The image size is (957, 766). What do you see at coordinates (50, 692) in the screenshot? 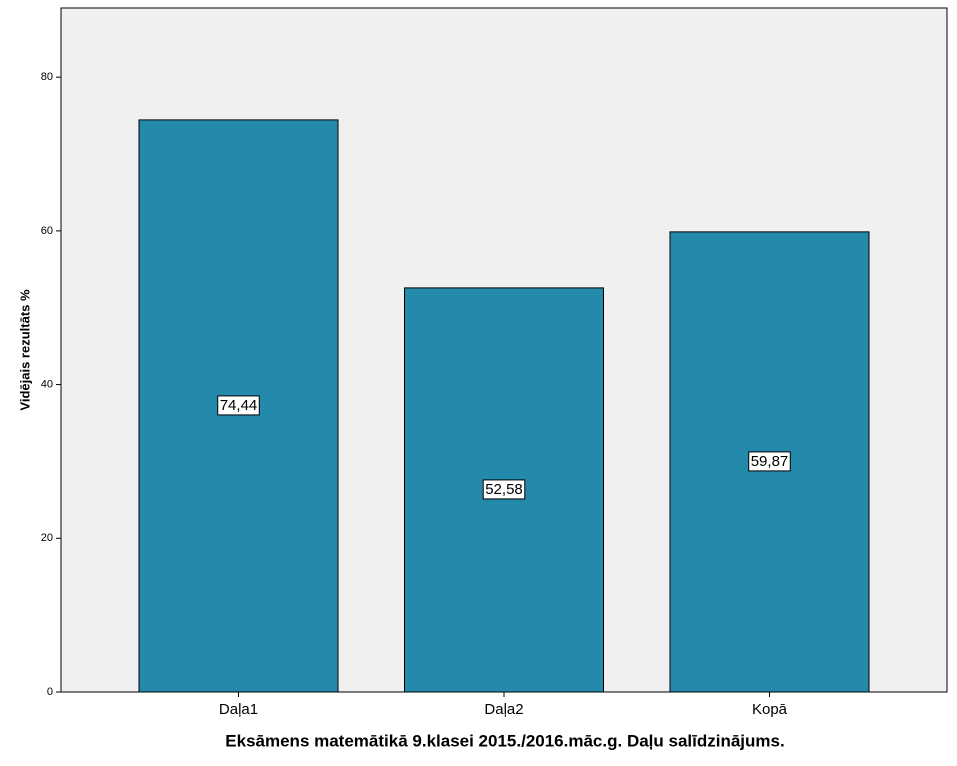
I see `y-tick-label: 0` at bounding box center [50, 692].